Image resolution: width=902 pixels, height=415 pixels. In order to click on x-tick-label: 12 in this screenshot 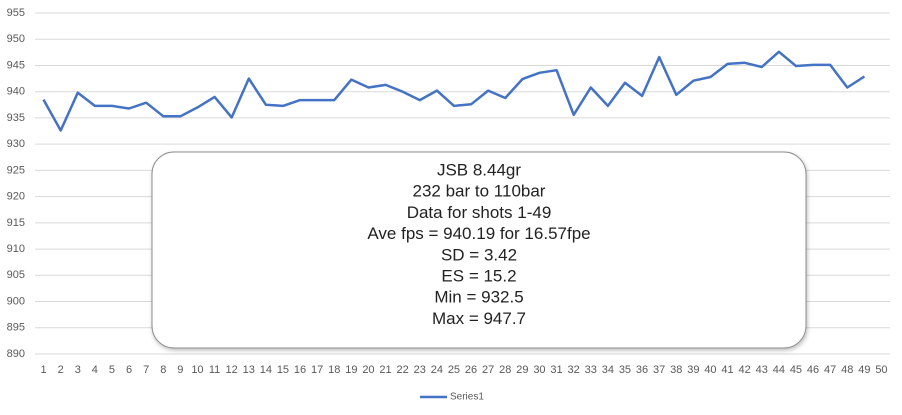, I will do `click(232, 370)`.